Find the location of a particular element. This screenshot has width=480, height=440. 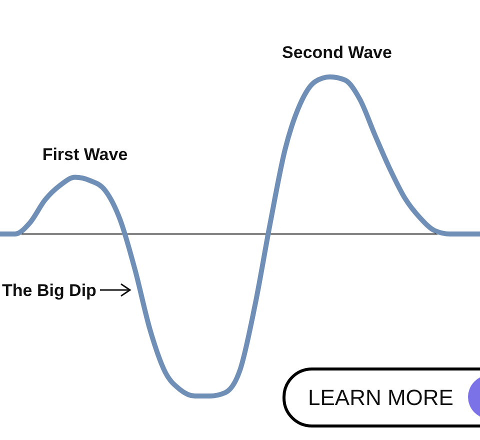

annotation: The Big Dip is located at coordinates (49, 290).